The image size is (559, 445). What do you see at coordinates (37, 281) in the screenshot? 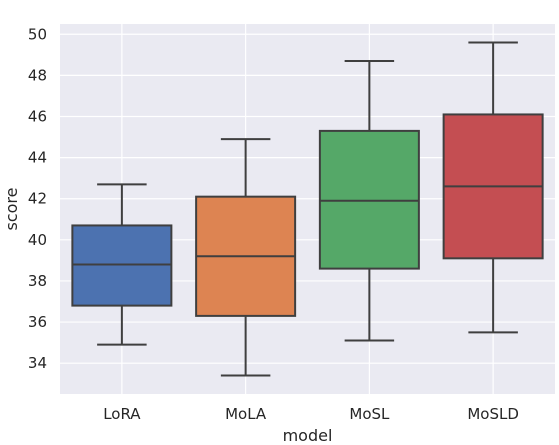
I see `y-tick-label: 38` at bounding box center [37, 281].